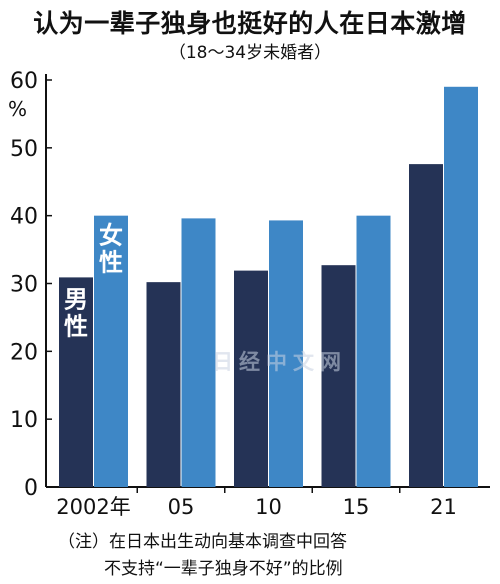 Image resolution: width=500 pixels, height=584 pixels. Describe the element at coordinates (76, 299) in the screenshot. I see `series-label-male: 男` at that location.